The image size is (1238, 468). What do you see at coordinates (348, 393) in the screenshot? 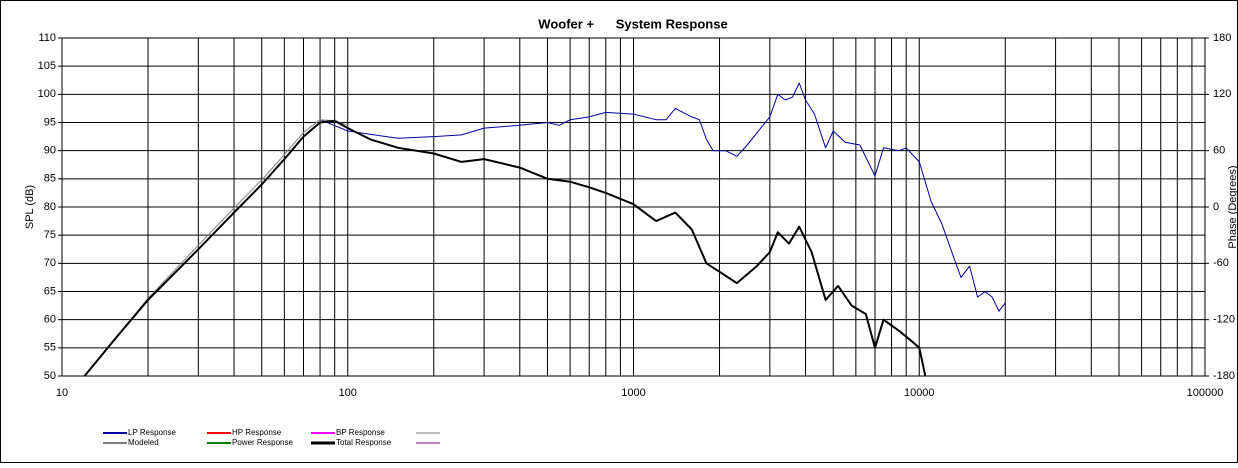
I see `x-tick-label: 100` at bounding box center [348, 393].